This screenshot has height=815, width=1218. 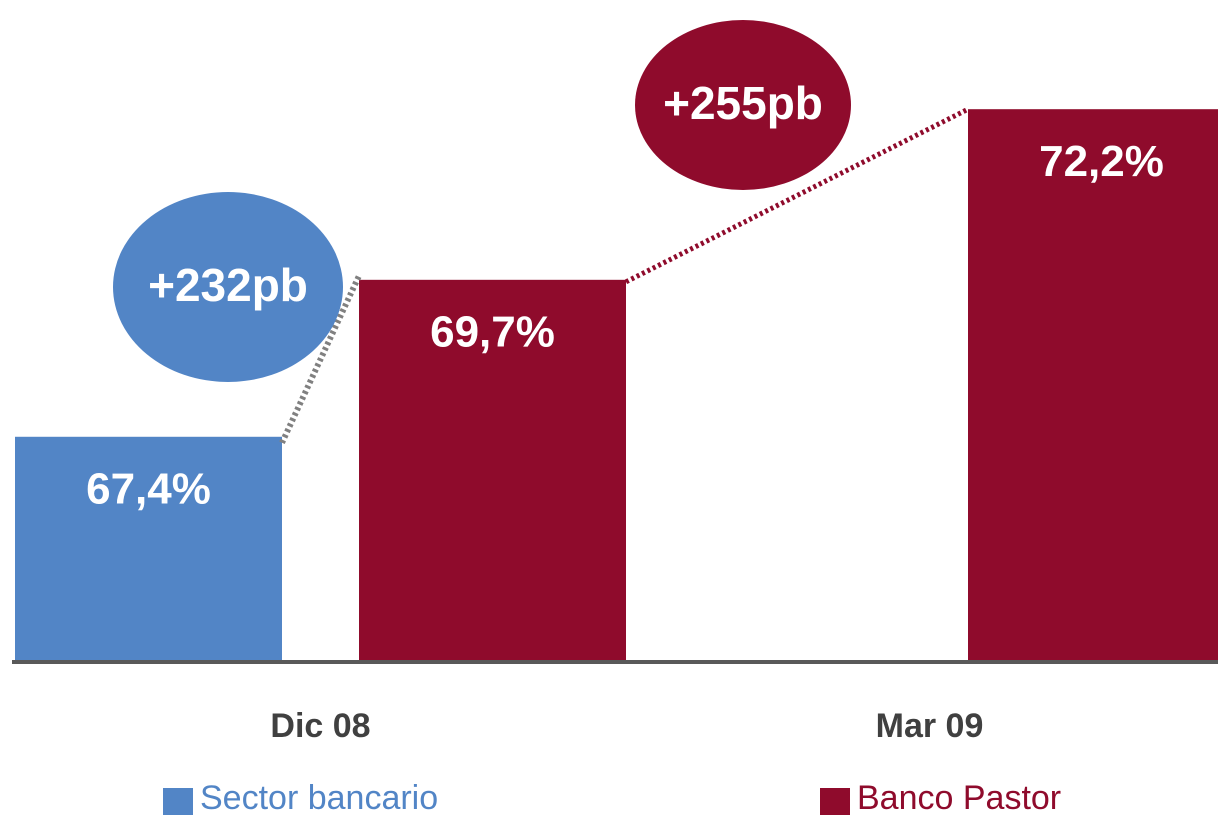 What do you see at coordinates (319, 797) in the screenshot?
I see `legend-label: Sector bancario` at bounding box center [319, 797].